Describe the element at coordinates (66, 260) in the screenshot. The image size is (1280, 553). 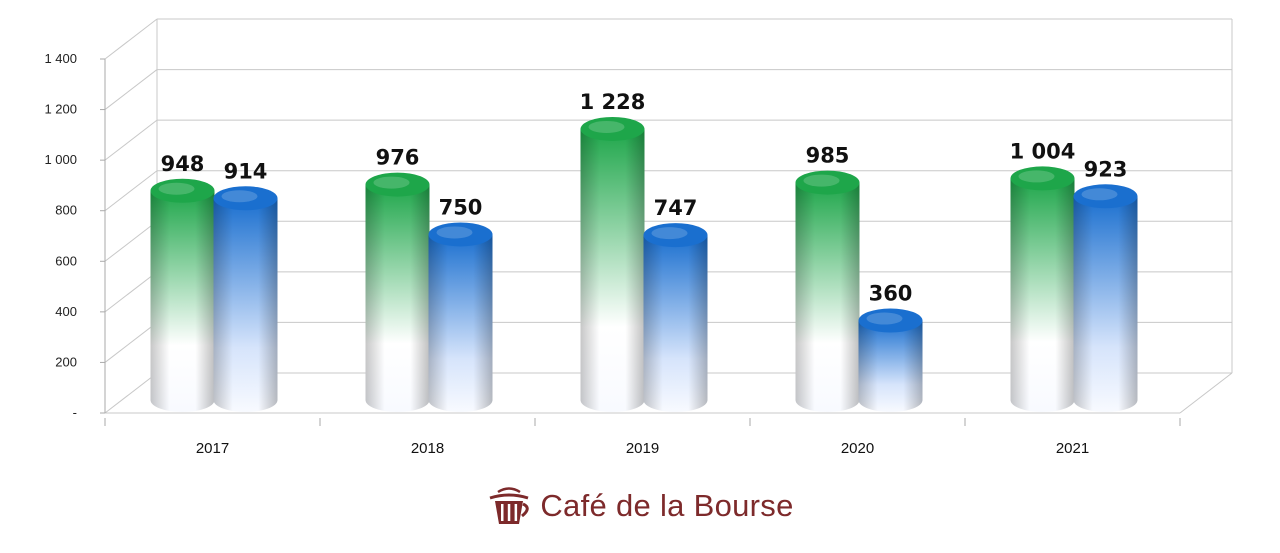
I see `y-tick-label: 600` at that location.